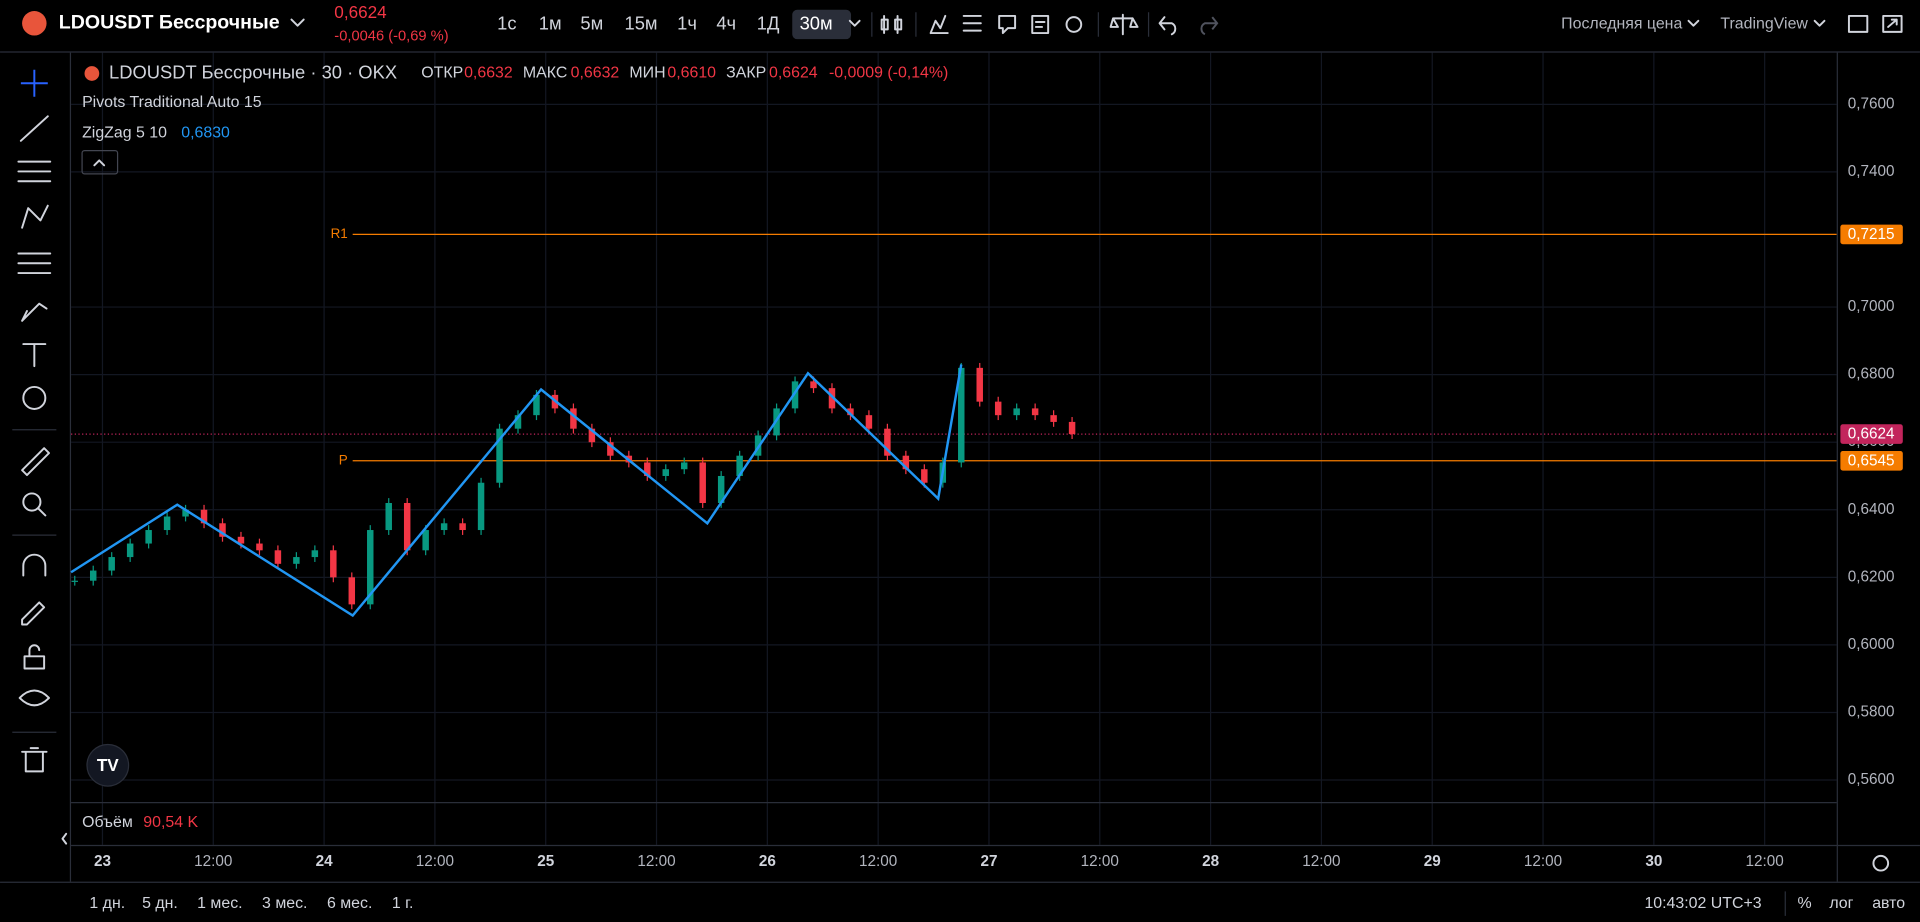 The height and width of the screenshot is (922, 1920). I want to click on crosshair-tool, so click(34, 83).